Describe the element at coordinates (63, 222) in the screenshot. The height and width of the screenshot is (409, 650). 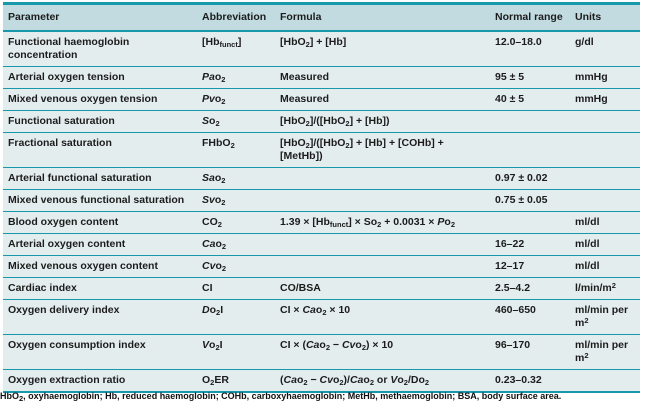
I see `cell-parameter: Blood oxygen content` at that location.